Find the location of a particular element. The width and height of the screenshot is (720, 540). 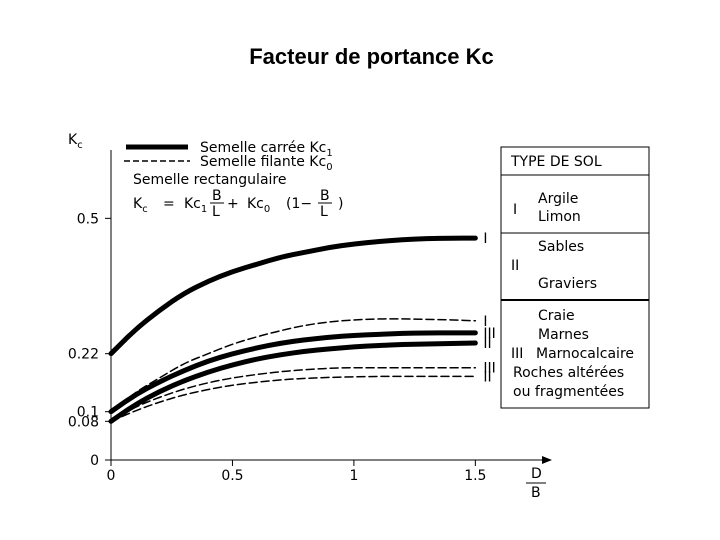

soil-row2-line1: Sables is located at coordinates (561, 247).